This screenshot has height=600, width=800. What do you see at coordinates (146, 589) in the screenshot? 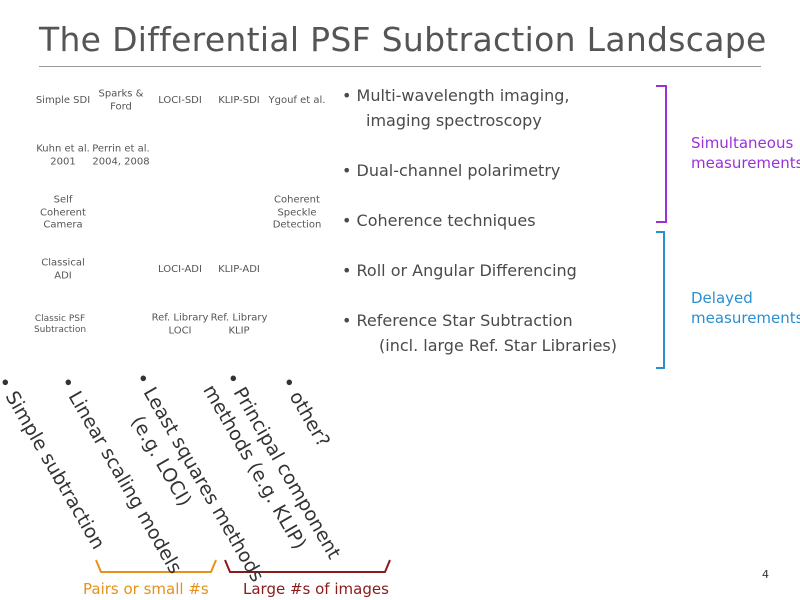
I see `small-group-label: Pairs or small #s` at bounding box center [146, 589].